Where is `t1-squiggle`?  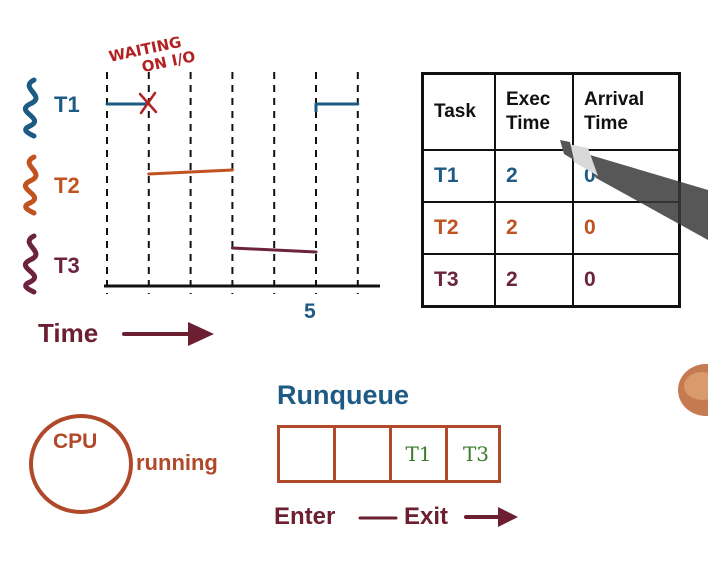 t1-squiggle is located at coordinates (30, 108).